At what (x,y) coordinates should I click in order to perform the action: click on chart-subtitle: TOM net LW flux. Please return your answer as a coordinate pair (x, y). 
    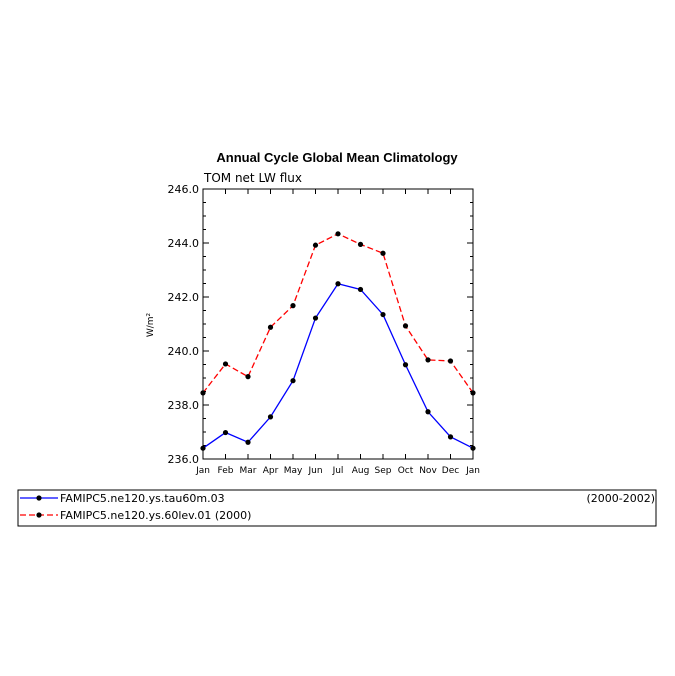
    Looking at the image, I should click on (252, 178).